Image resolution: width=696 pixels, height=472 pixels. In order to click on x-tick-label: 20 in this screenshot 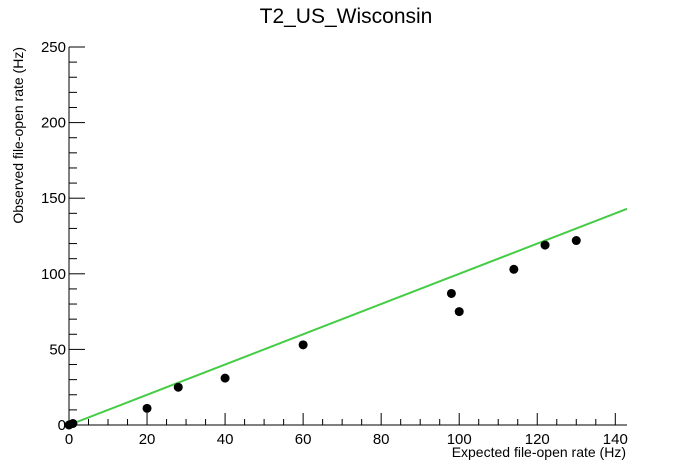, I will do `click(147, 439)`.